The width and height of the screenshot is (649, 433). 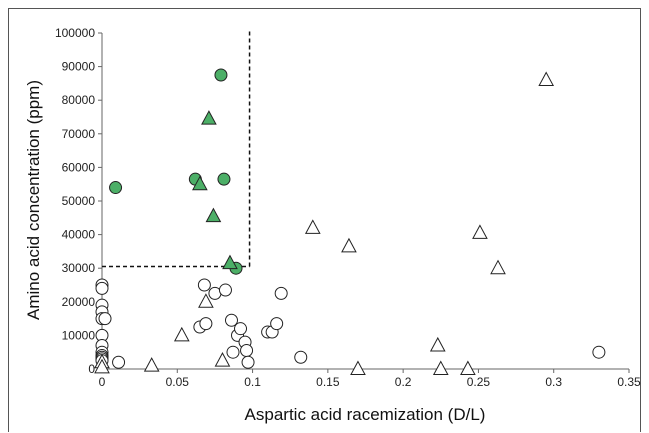 What do you see at coordinates (79, 201) in the screenshot?
I see `y-tick-label: 50000` at bounding box center [79, 201].